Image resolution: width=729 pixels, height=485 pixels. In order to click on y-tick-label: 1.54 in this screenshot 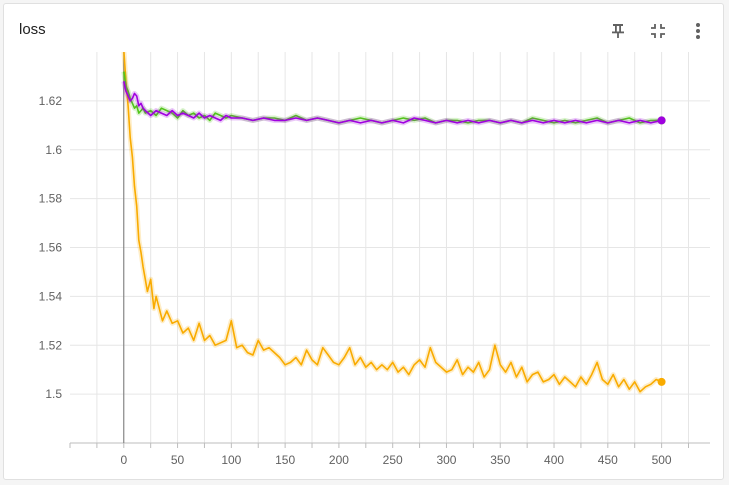, I will do `click(51, 296)`.